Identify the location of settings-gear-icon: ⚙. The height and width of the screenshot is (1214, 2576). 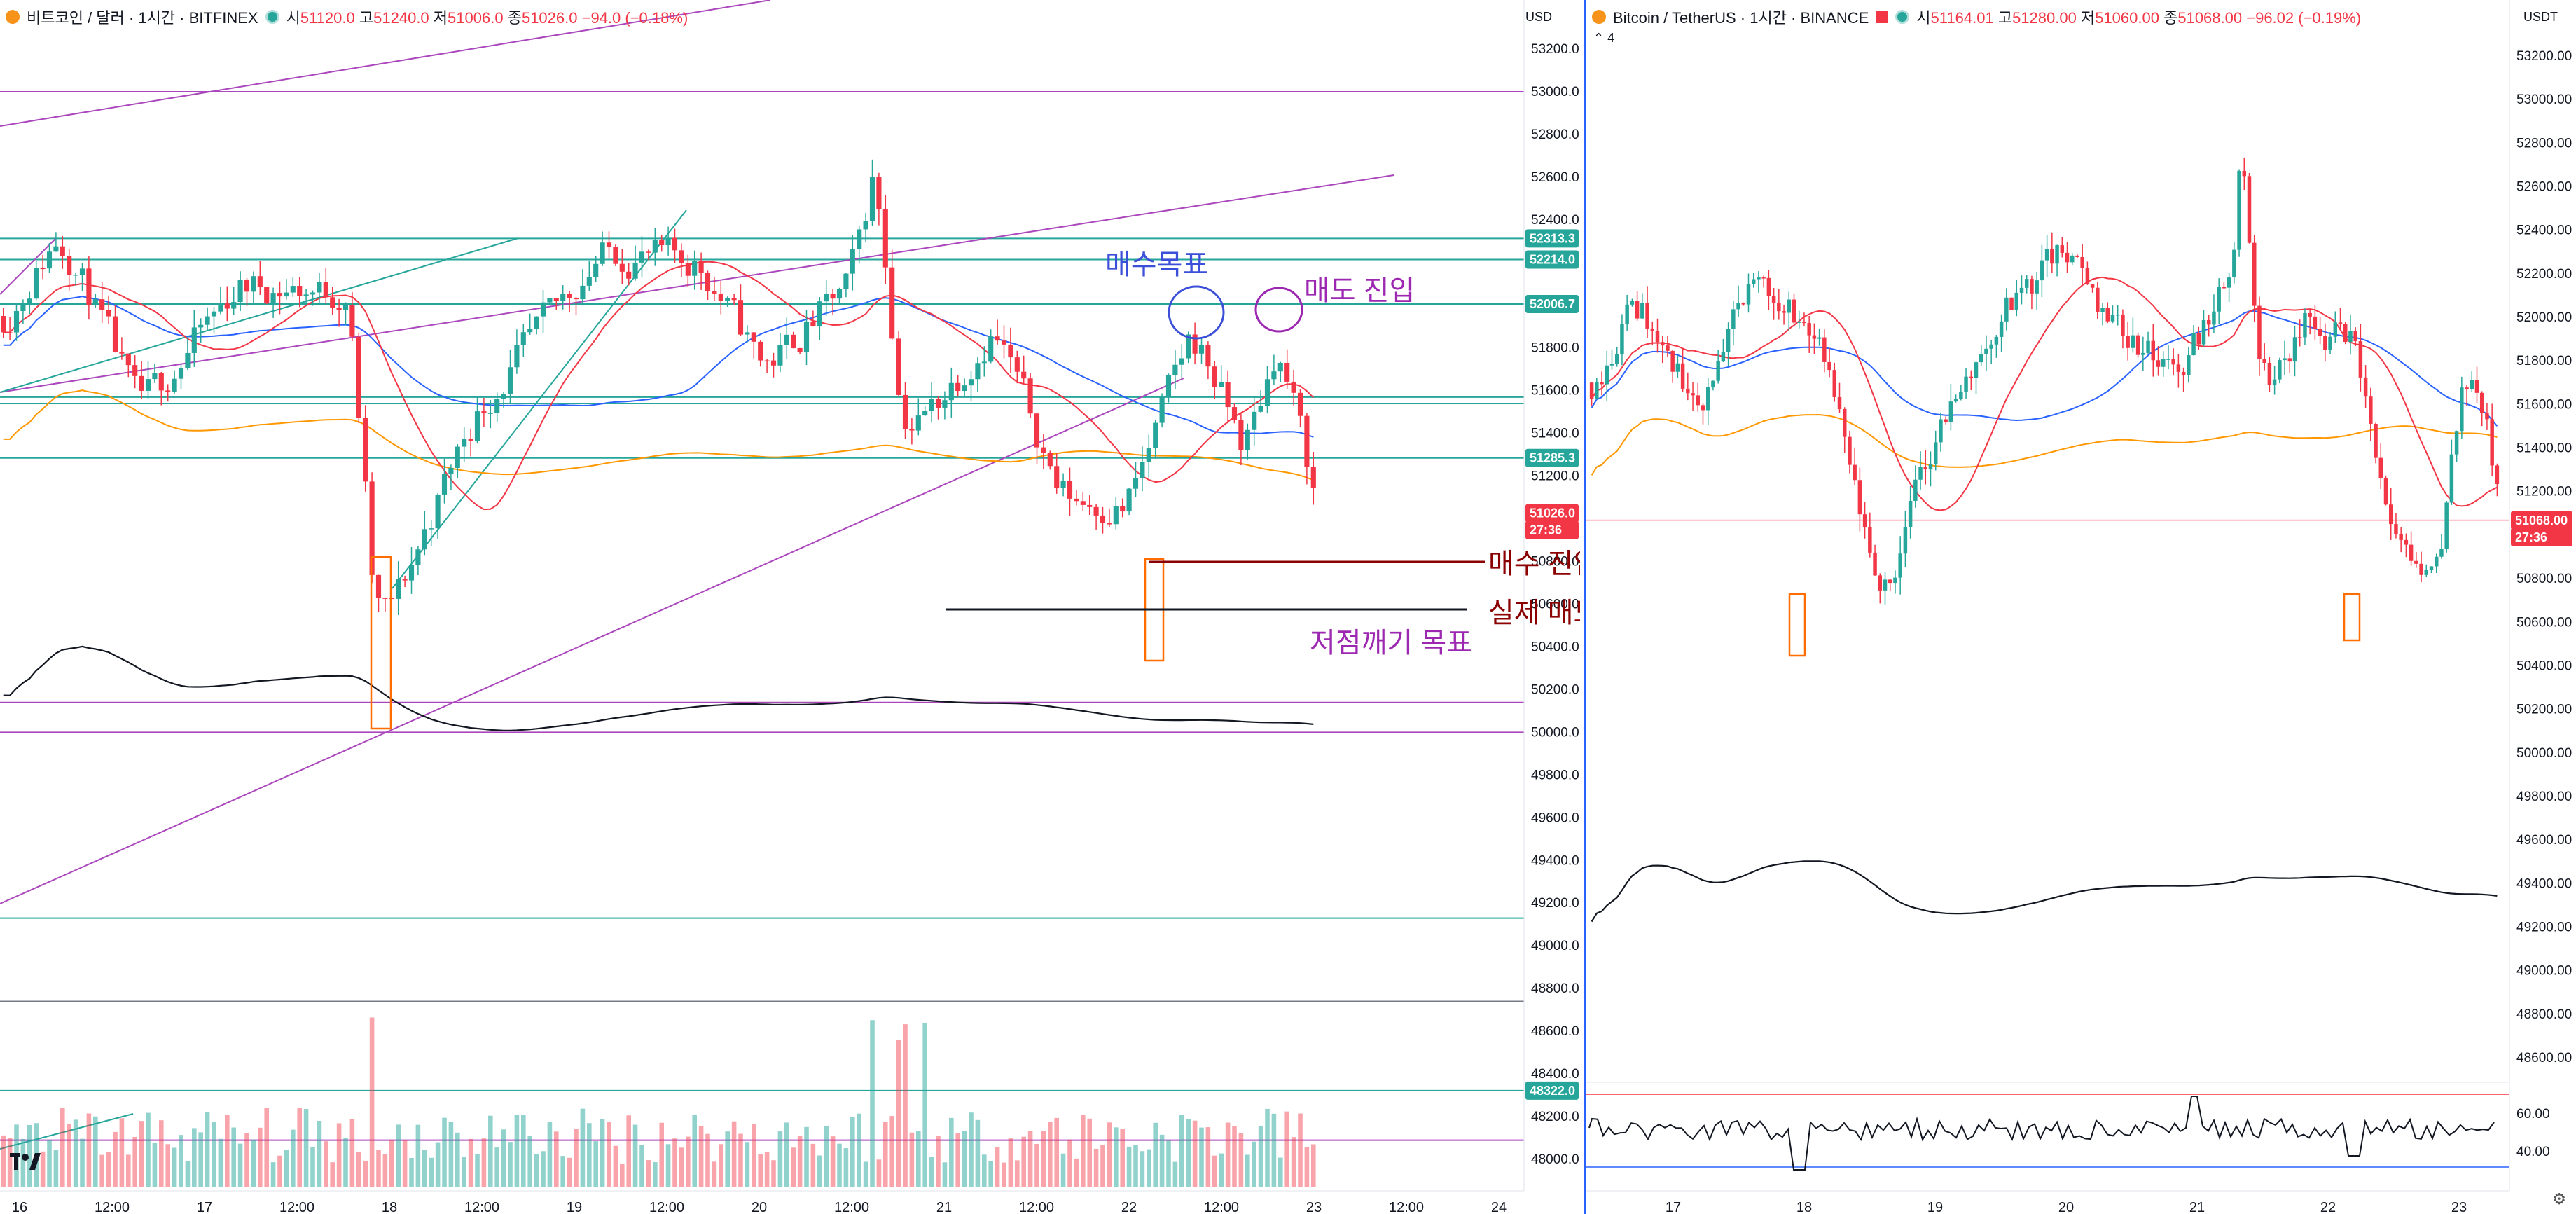
(2559, 1199).